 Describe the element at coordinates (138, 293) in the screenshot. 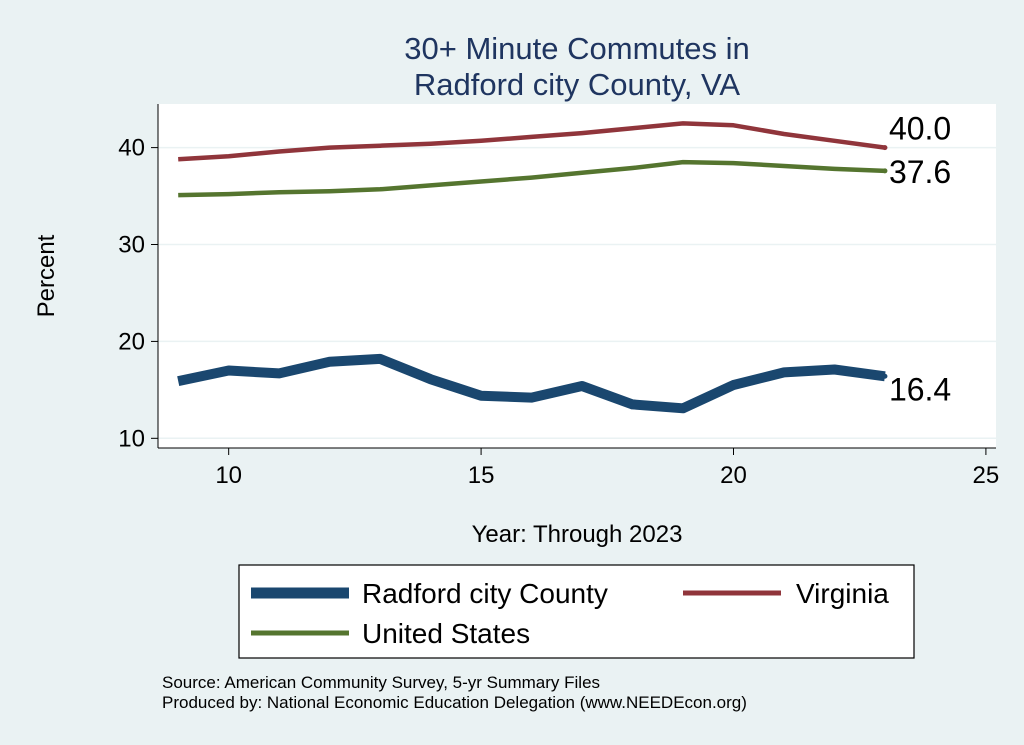

I see `y-ticks: 10 20 30 40` at that location.